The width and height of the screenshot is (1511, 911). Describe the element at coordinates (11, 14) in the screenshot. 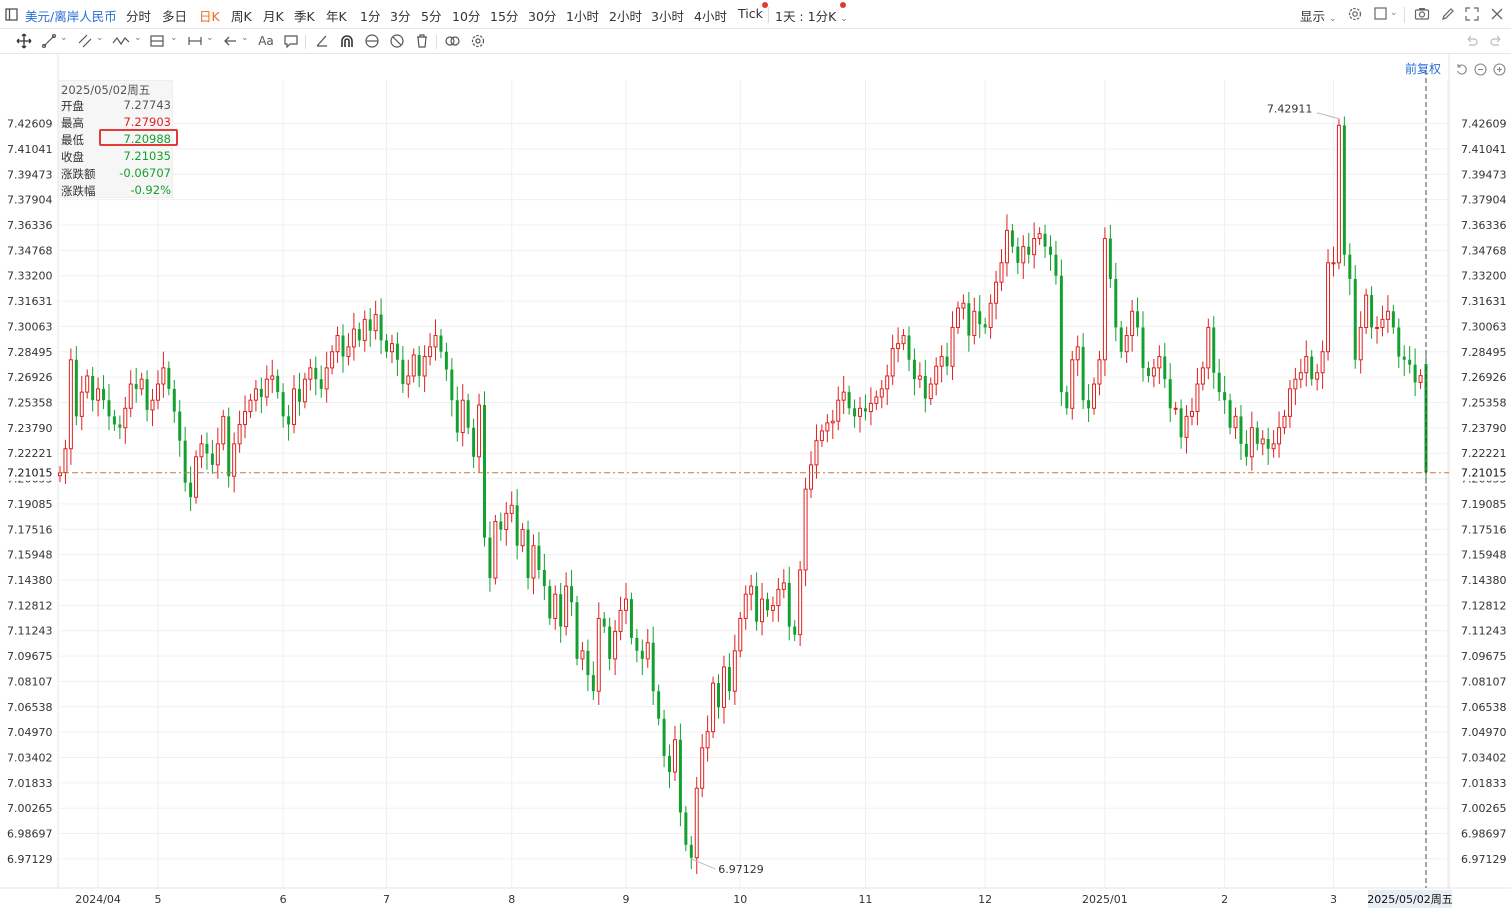

I see `sidebar-toggle-icon` at that location.